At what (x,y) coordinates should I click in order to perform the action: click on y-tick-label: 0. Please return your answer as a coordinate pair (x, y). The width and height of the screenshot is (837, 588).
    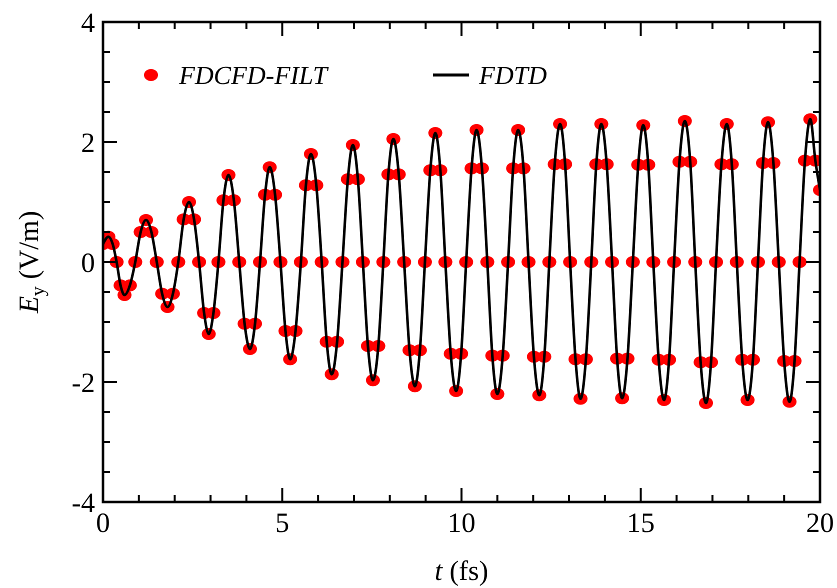
    Looking at the image, I should click on (88, 263).